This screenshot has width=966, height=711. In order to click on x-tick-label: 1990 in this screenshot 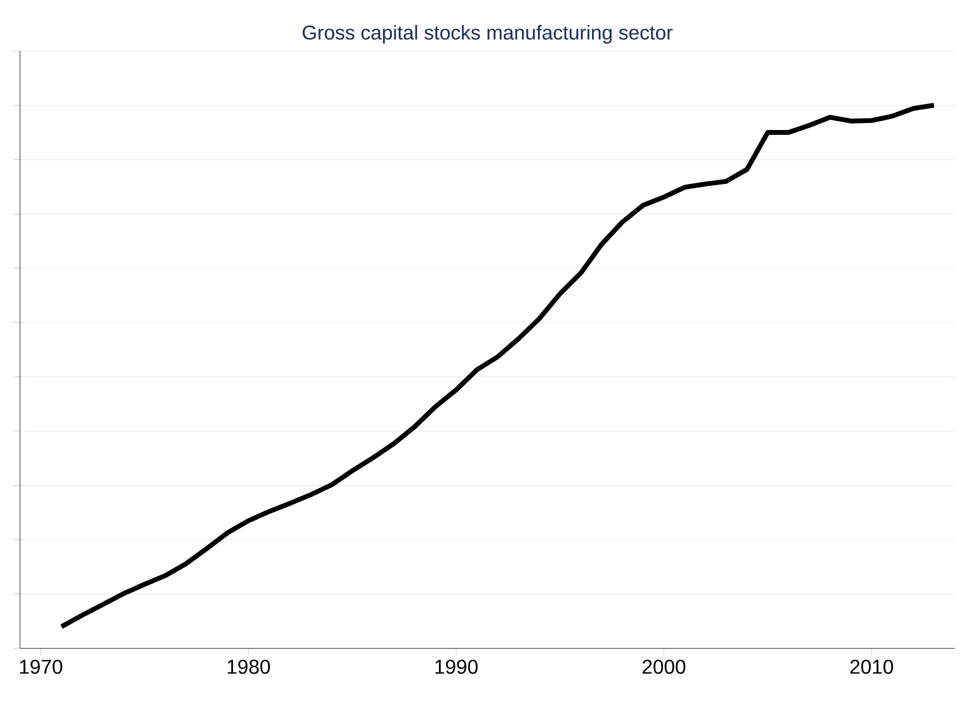, I will do `click(456, 667)`.